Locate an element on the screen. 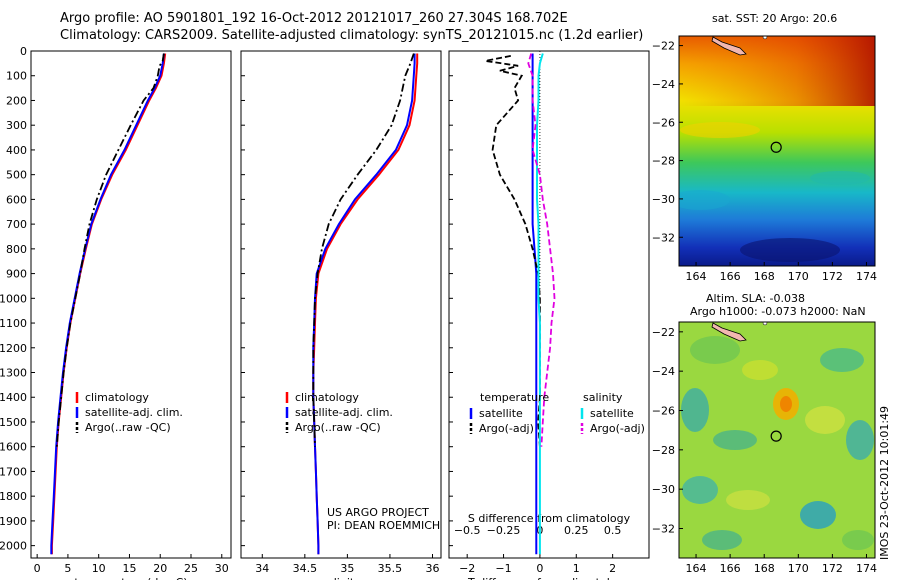 This screenshot has height=580, width=900. series-line-satellite is located at coordinates (534, 304).